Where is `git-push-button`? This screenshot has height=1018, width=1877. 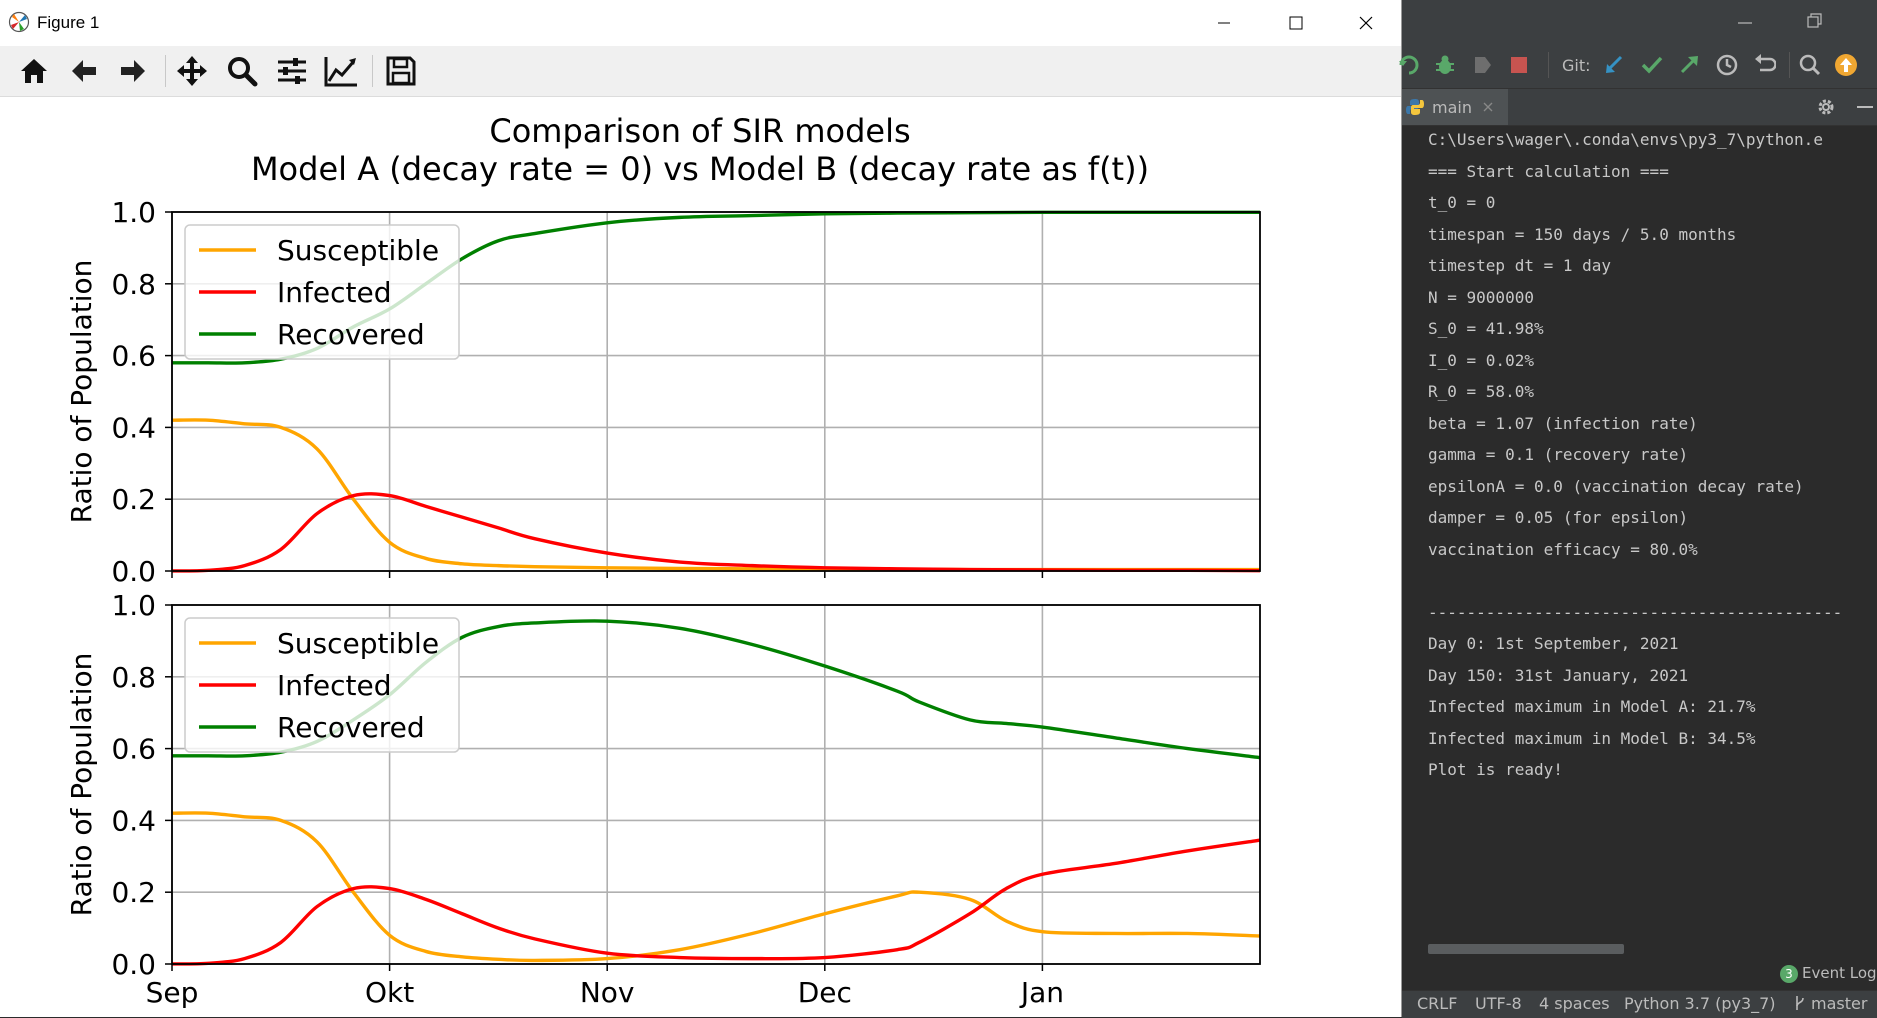 git-push-button is located at coordinates (1689, 65).